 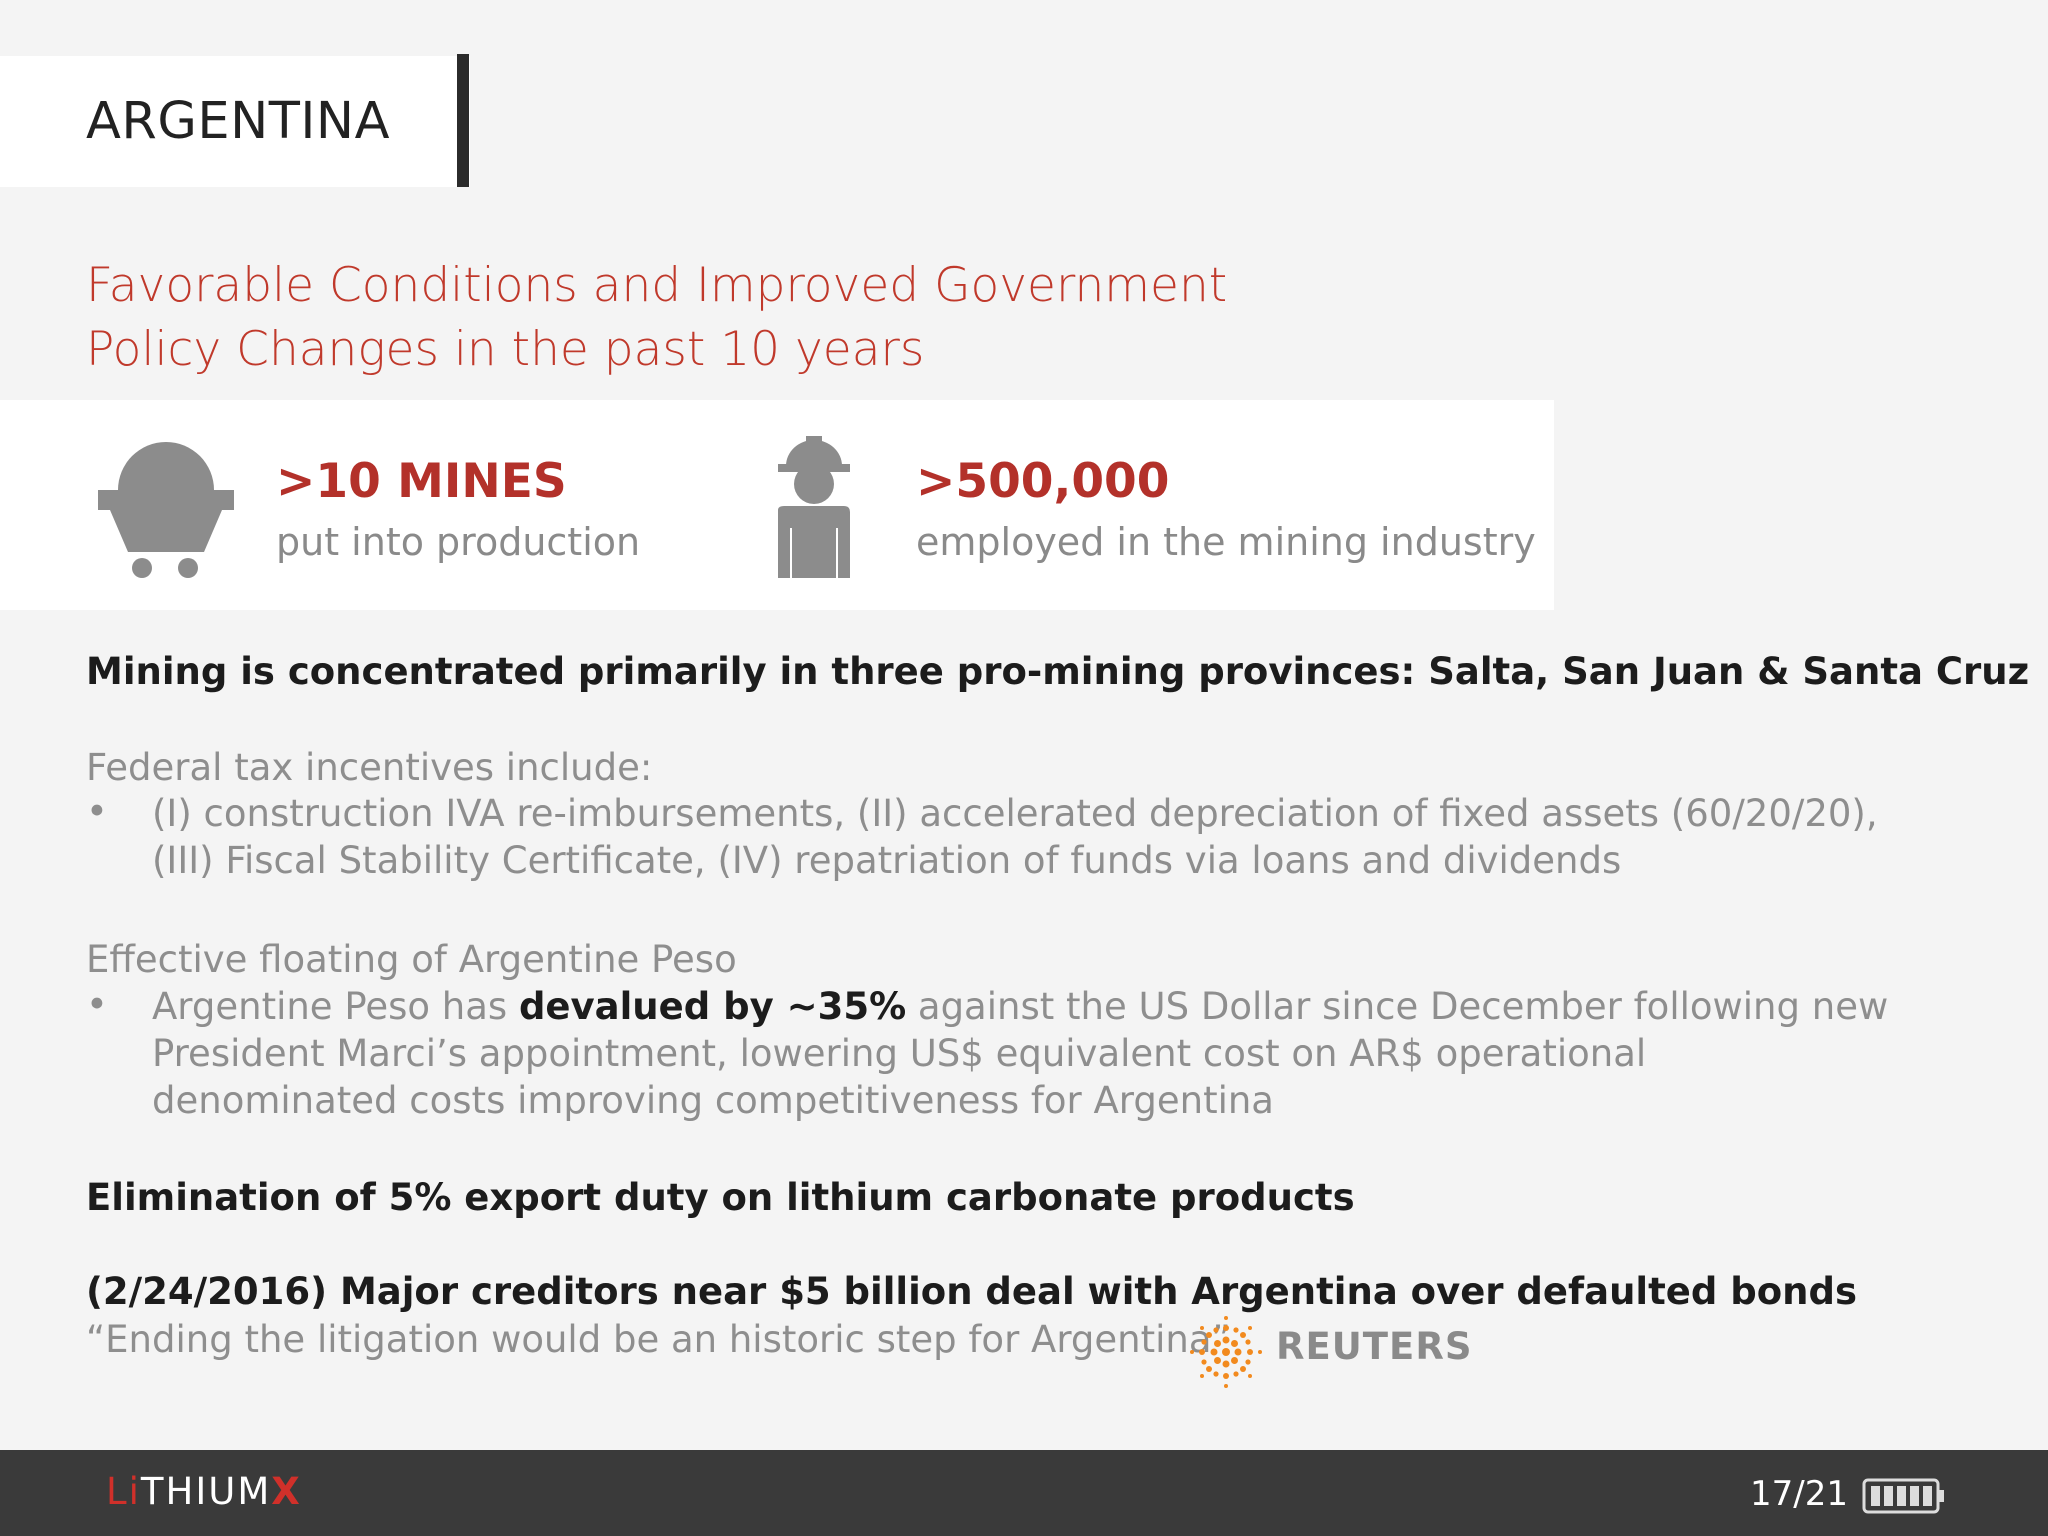 I want to click on employed-label: employed in the mining industry, so click(x=1226, y=542).